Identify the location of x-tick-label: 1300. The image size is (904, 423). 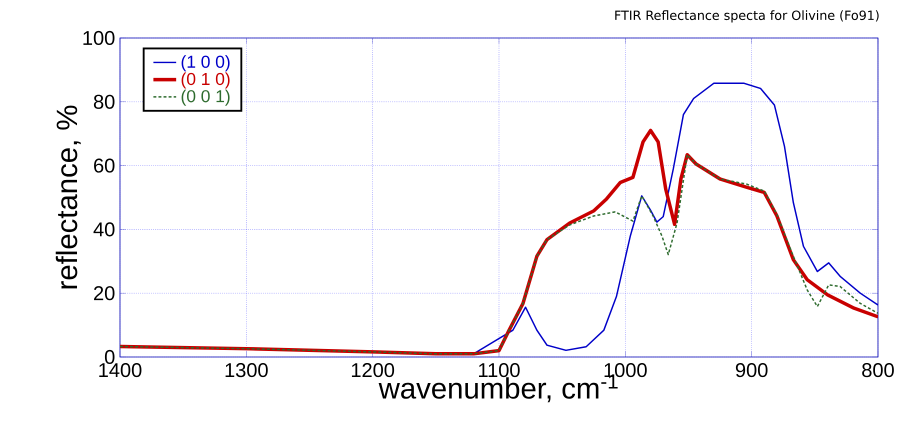
(247, 370).